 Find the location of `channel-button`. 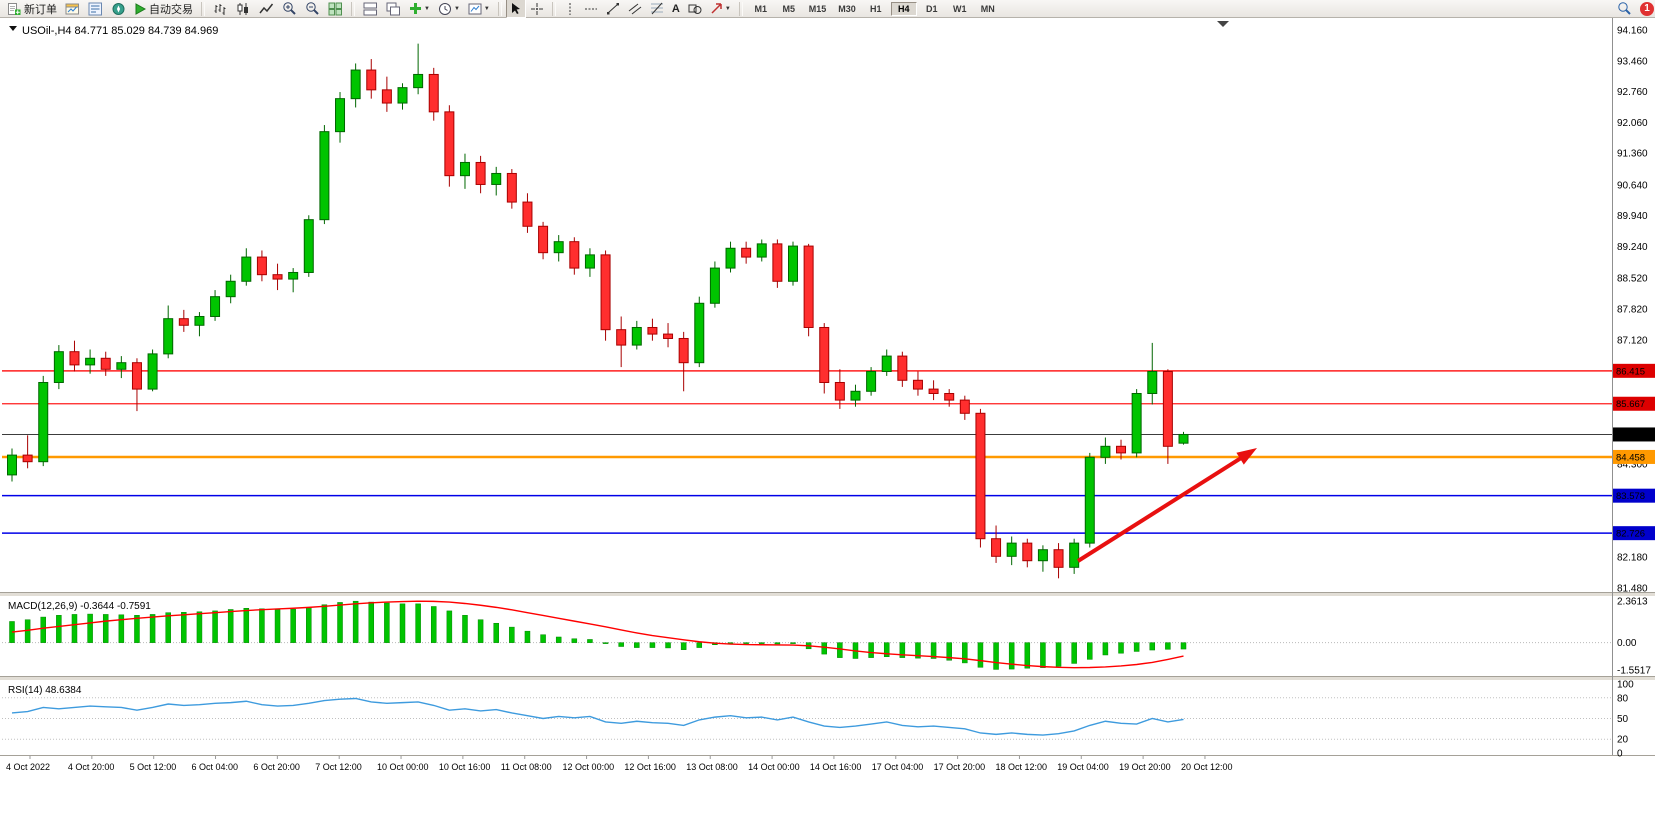

channel-button is located at coordinates (635, 9).